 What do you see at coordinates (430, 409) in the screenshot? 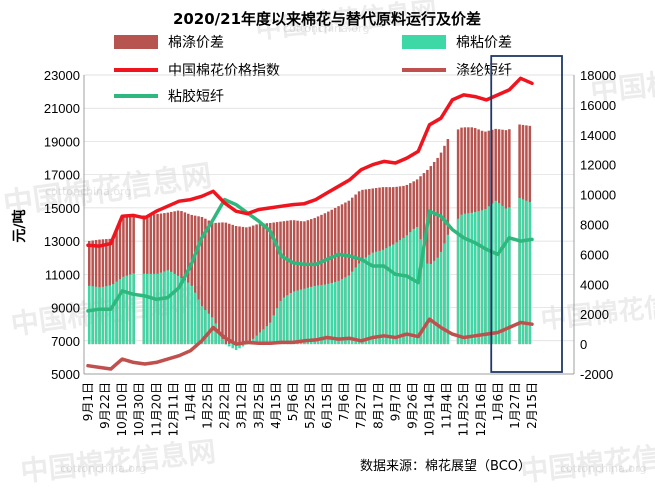
I see `x-tick-label: 10月14日` at bounding box center [430, 409].